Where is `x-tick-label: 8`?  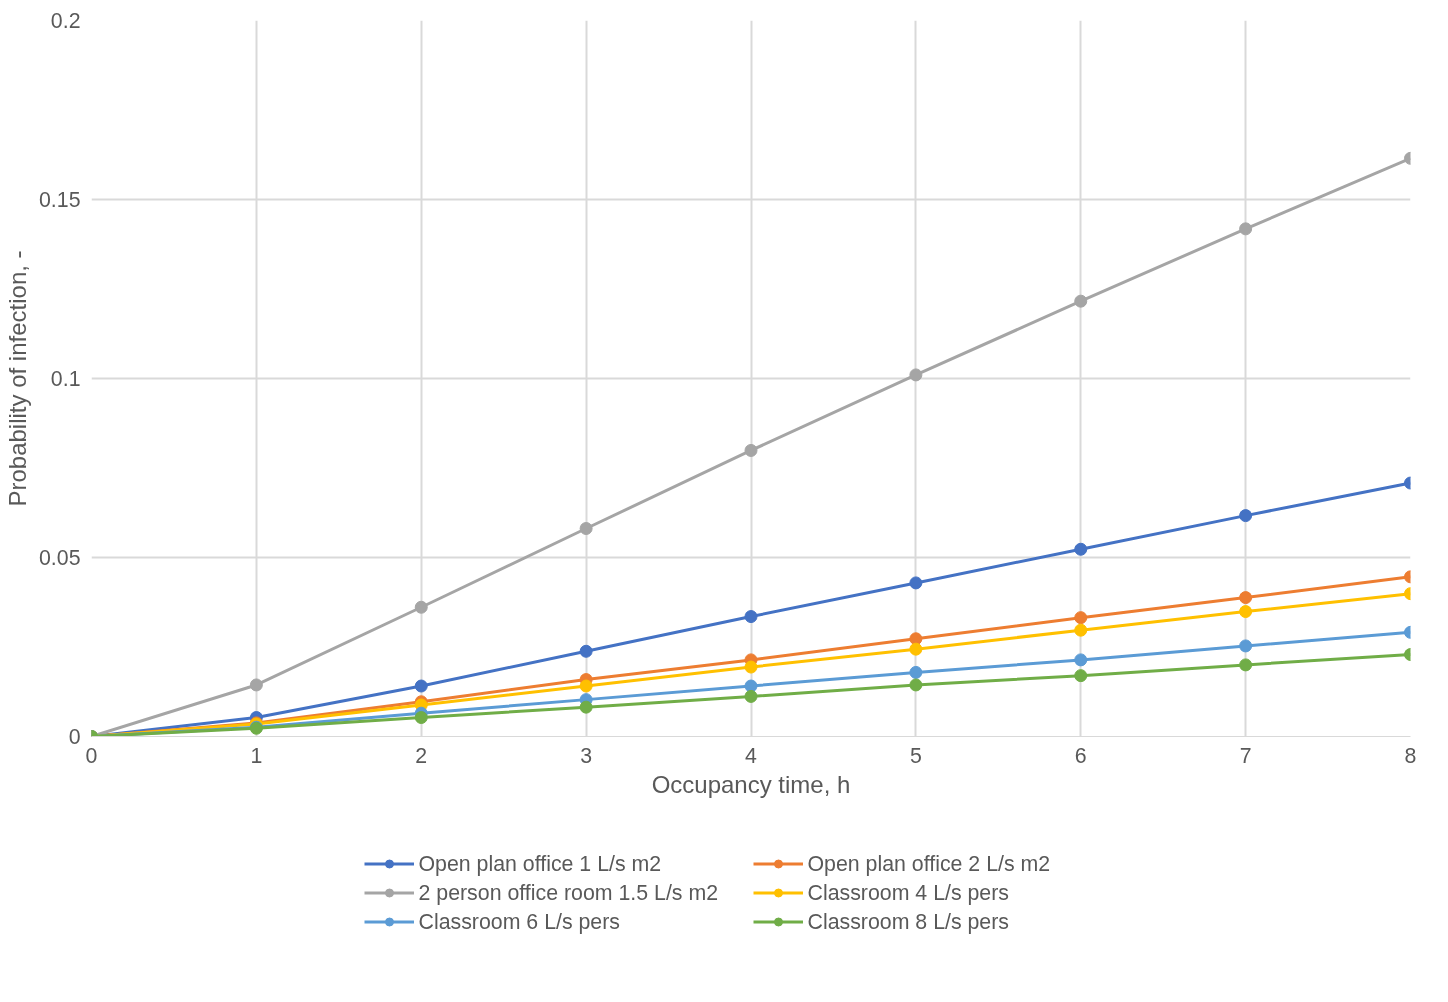 x-tick-label: 8 is located at coordinates (1410, 755).